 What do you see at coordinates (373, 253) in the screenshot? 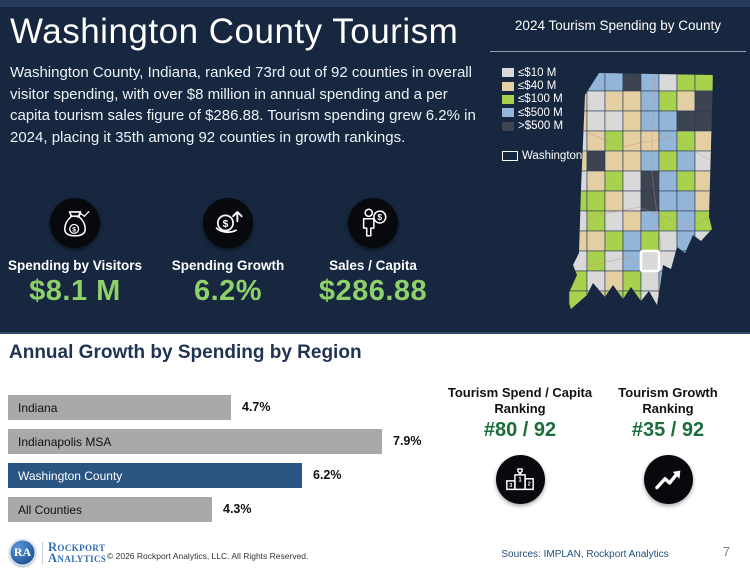
I see `kpi-sales-per-capita: $ Sales / Capita $286.88` at bounding box center [373, 253].